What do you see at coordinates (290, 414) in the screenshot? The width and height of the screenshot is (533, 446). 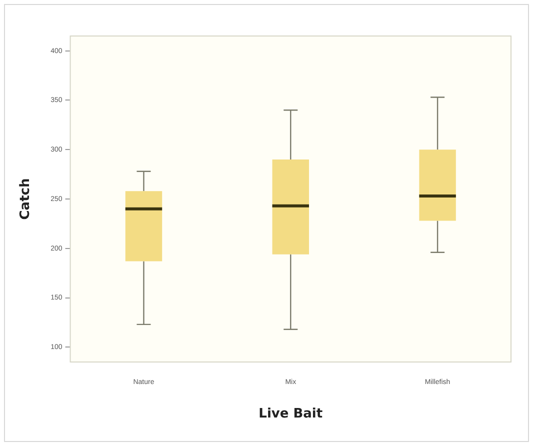 I see `x-axis-title: Live Bait` at bounding box center [290, 414].